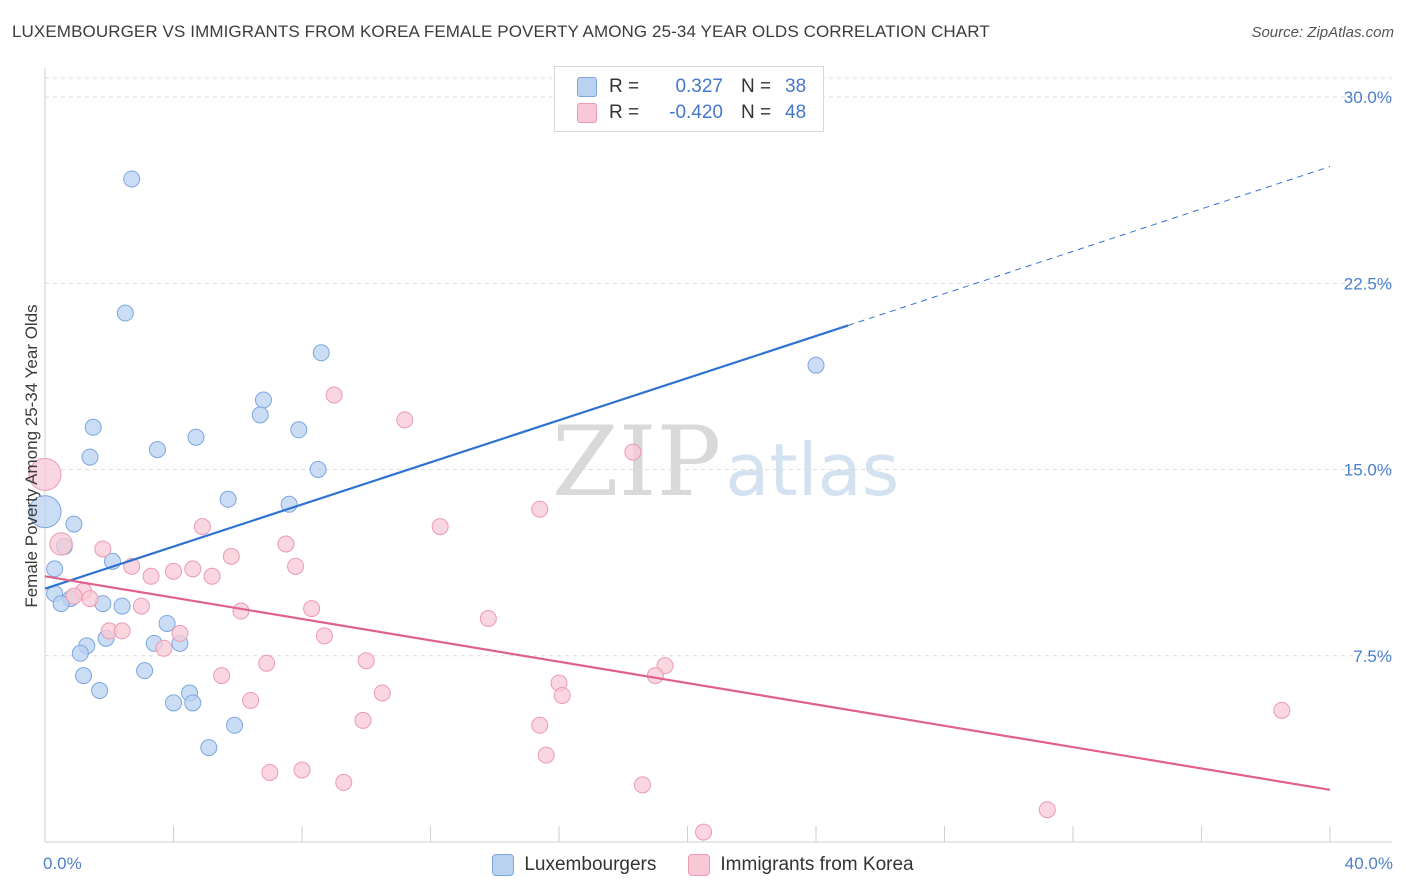  What do you see at coordinates (699, 865) in the screenshot?
I see `legend-swatch-korea` at bounding box center [699, 865].